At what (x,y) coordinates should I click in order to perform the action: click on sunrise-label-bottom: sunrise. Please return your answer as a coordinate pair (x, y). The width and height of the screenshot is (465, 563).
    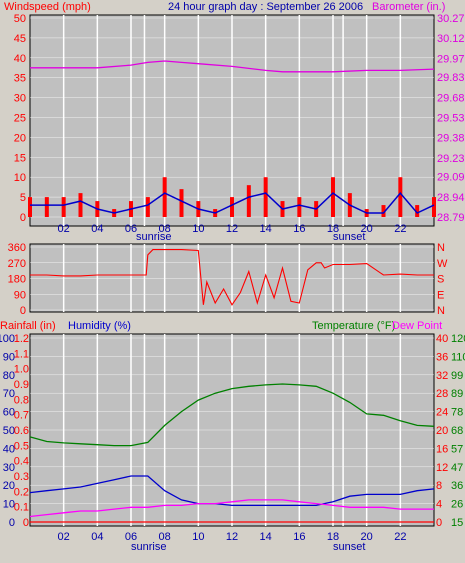
    Looking at the image, I should click on (148, 547).